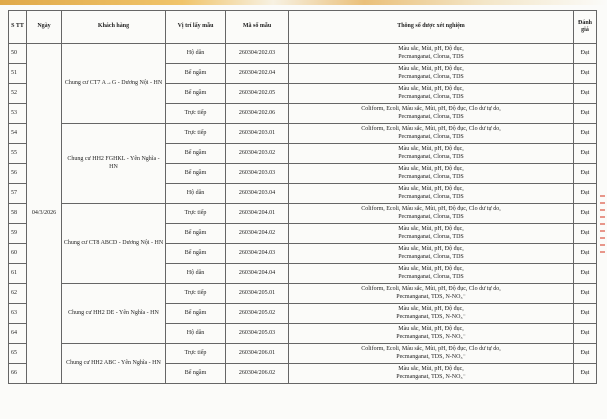 The width and height of the screenshot is (607, 419). What do you see at coordinates (17, 73) in the screenshot?
I see `stt-cell: 51` at bounding box center [17, 73].